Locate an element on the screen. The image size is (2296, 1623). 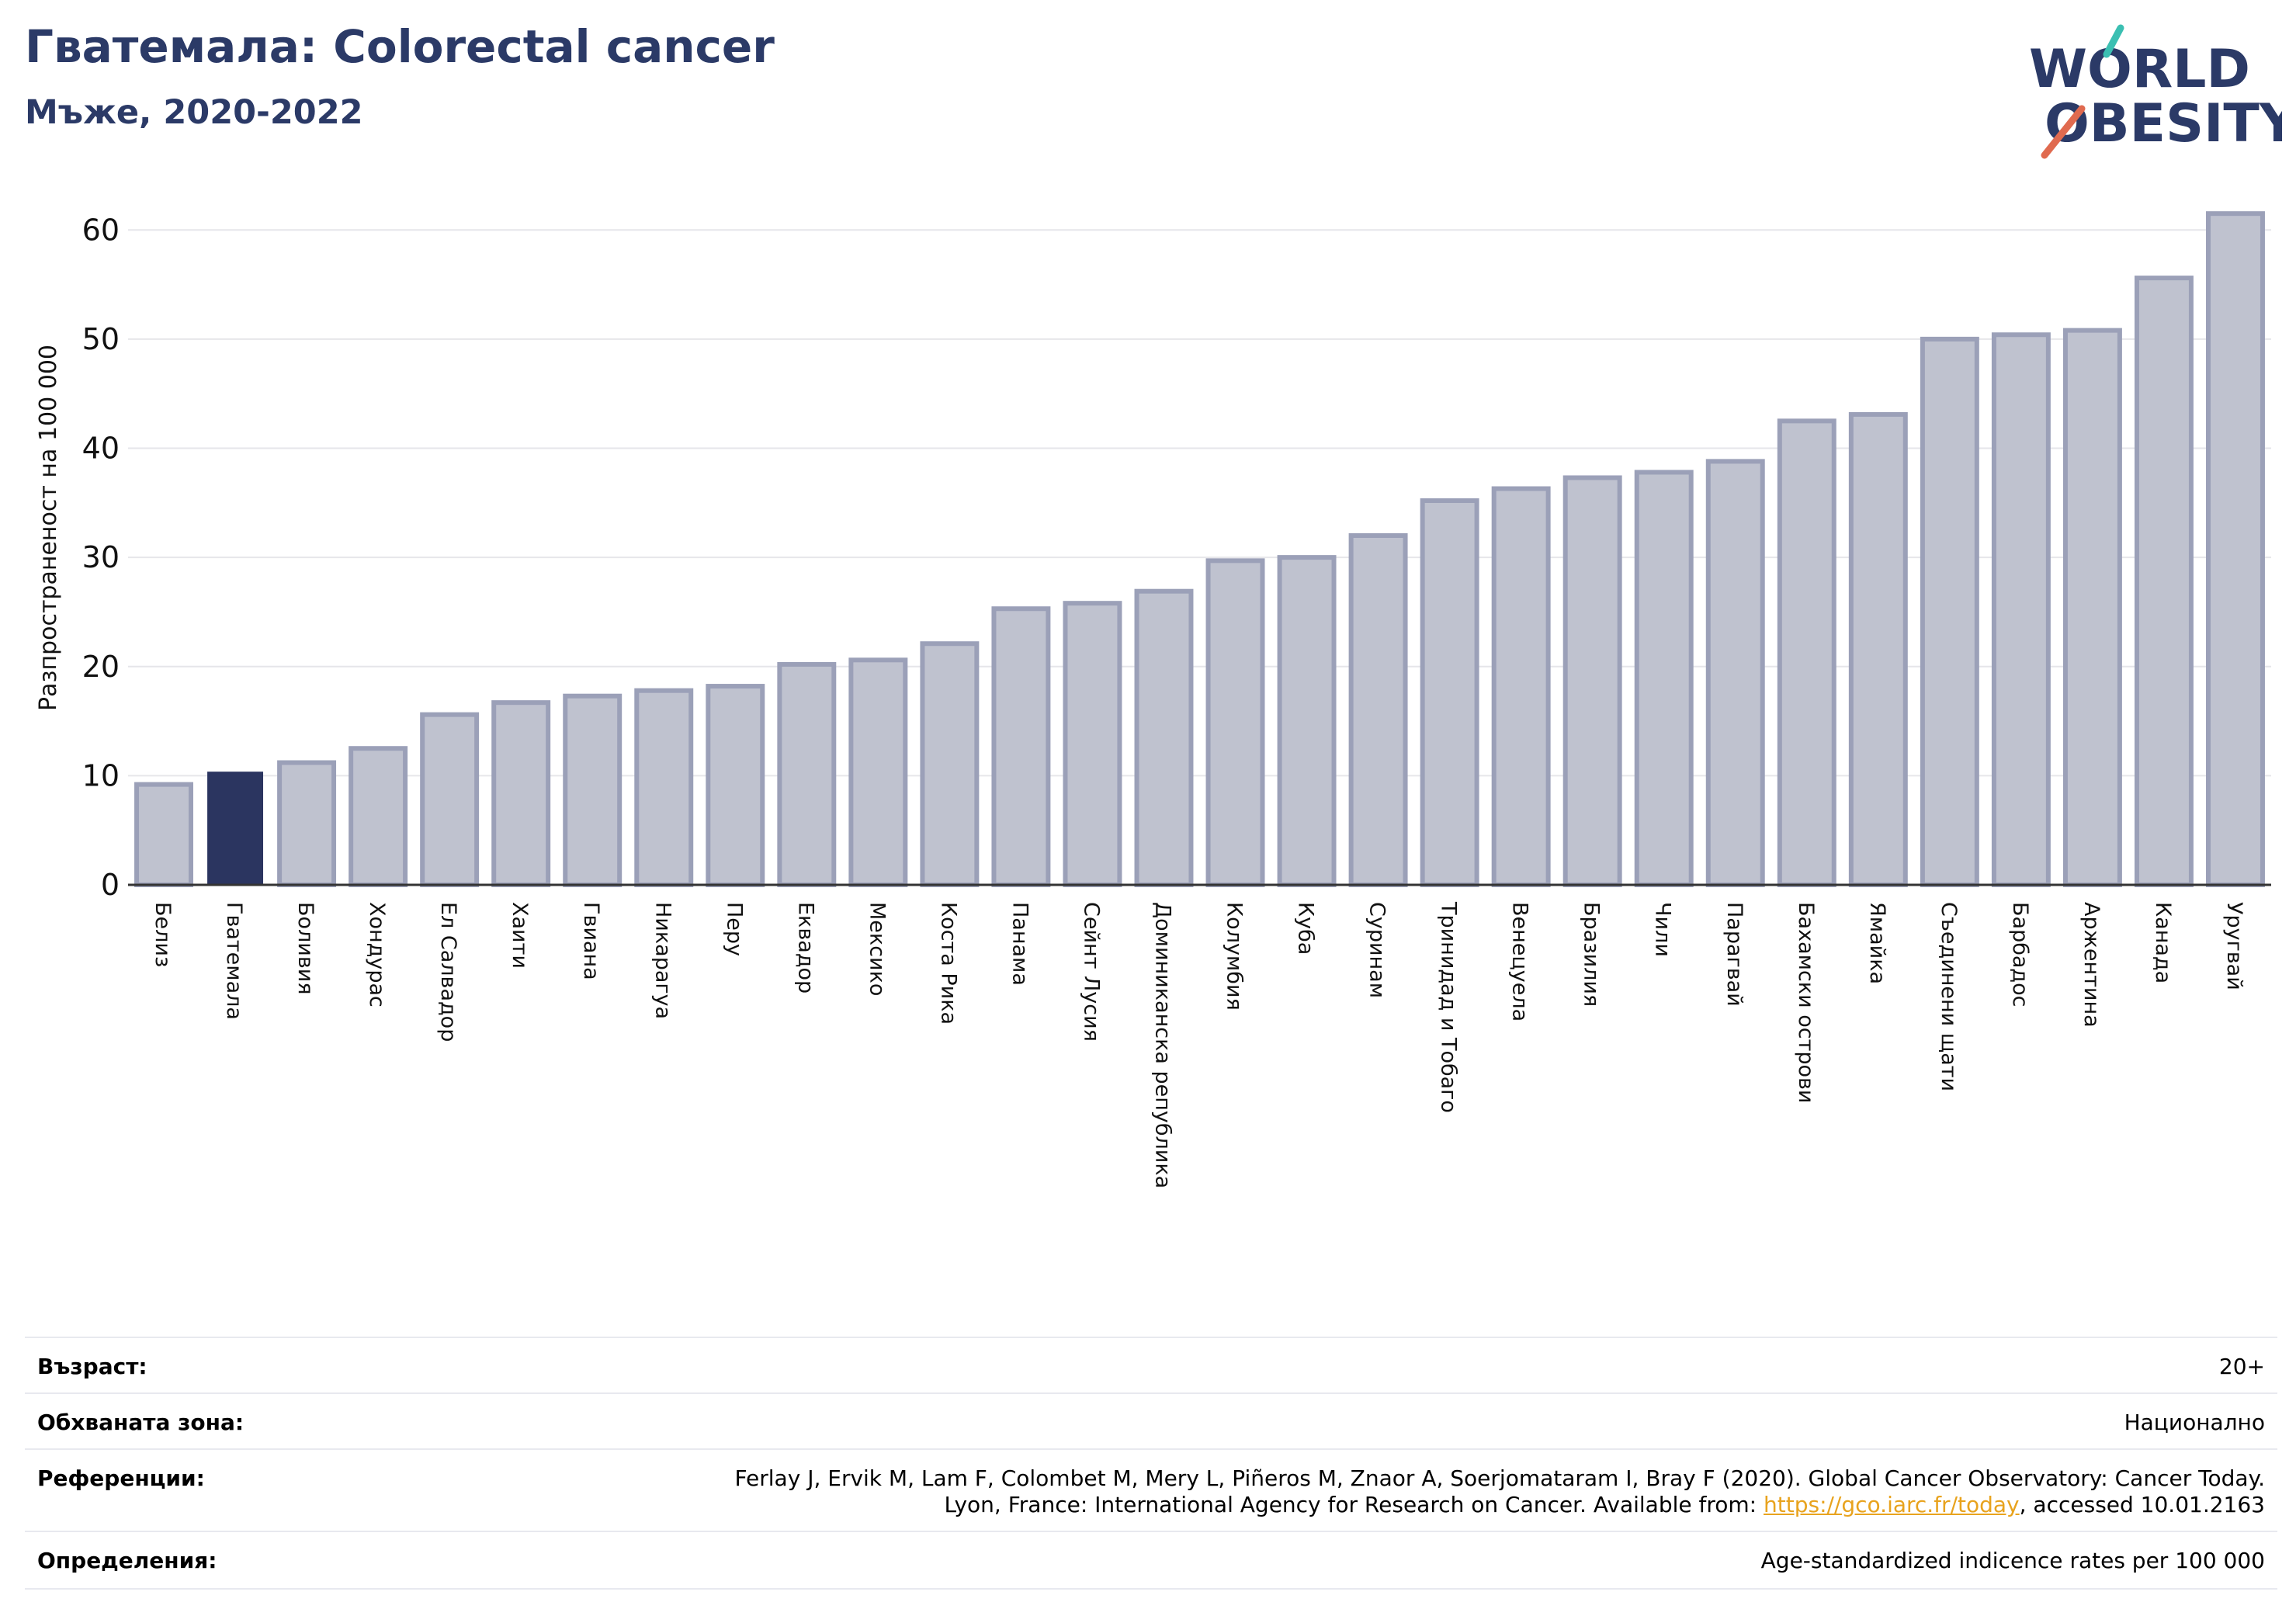
logo-slash-top is located at coordinates (2113, 41).